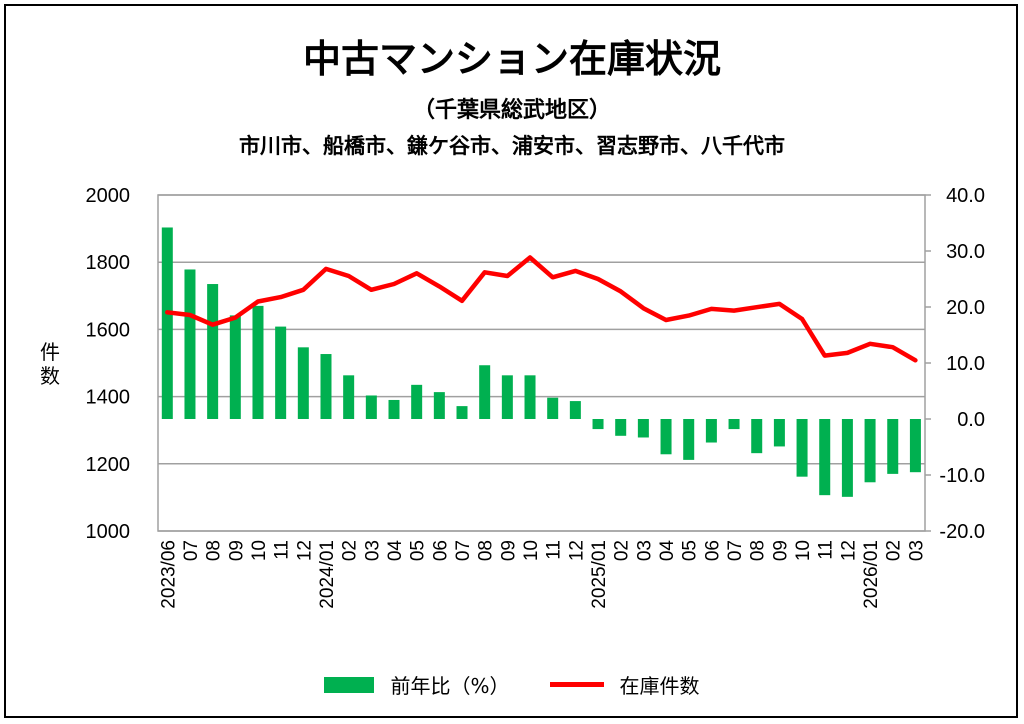 Image resolution: width=1024 pixels, height=724 pixels. Describe the element at coordinates (511, 59) in the screenshot. I see `chart-title: 中古マンション在庫状況` at that location.